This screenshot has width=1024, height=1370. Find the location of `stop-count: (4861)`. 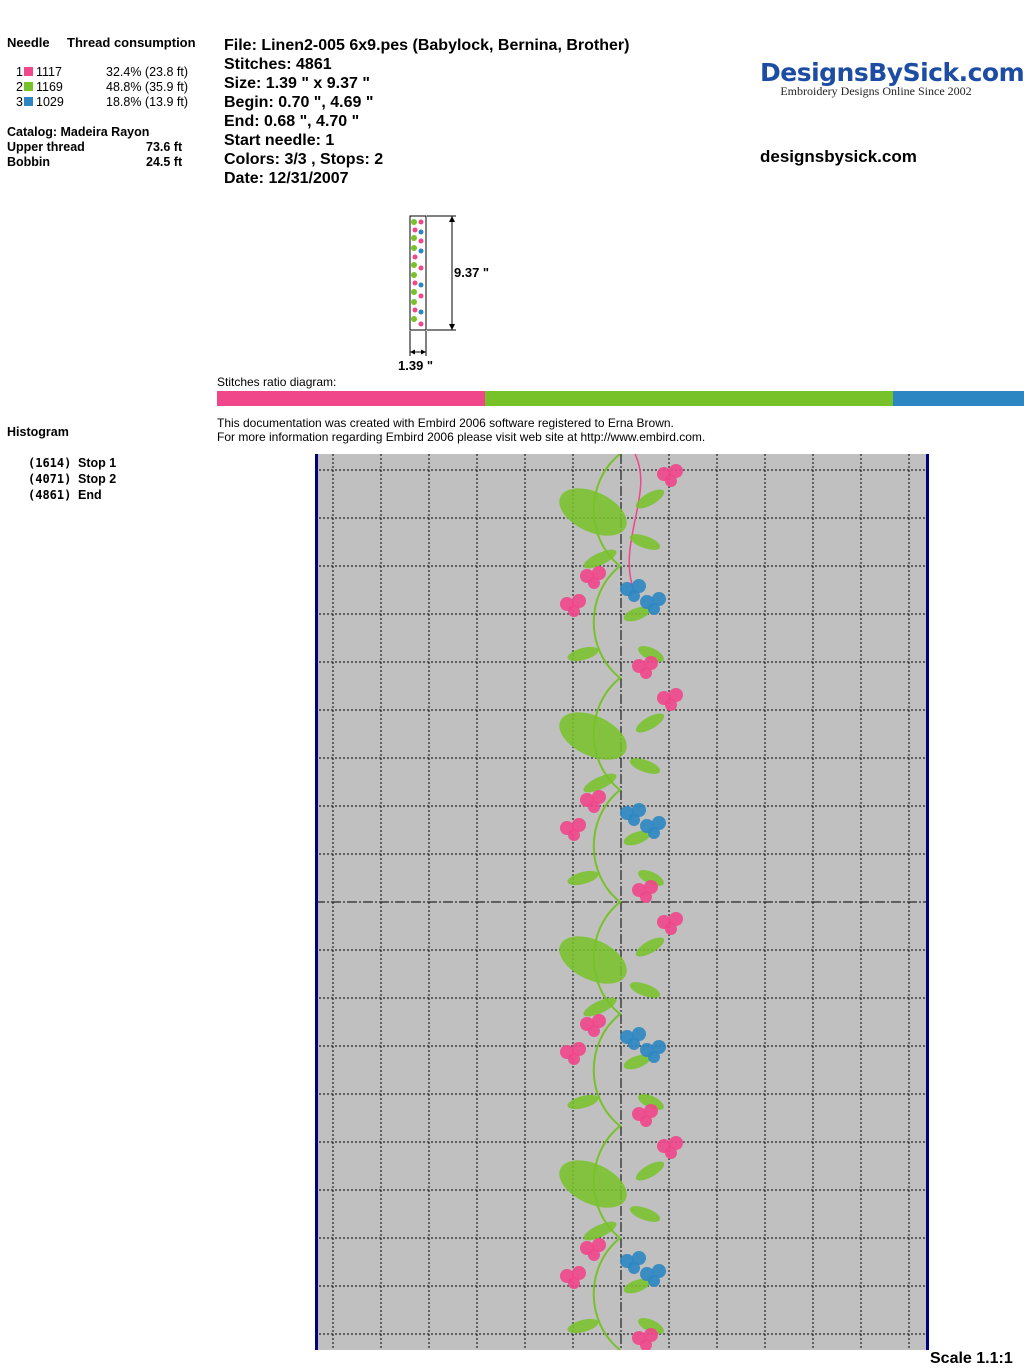

stop-count: (4861) is located at coordinates (50, 495).